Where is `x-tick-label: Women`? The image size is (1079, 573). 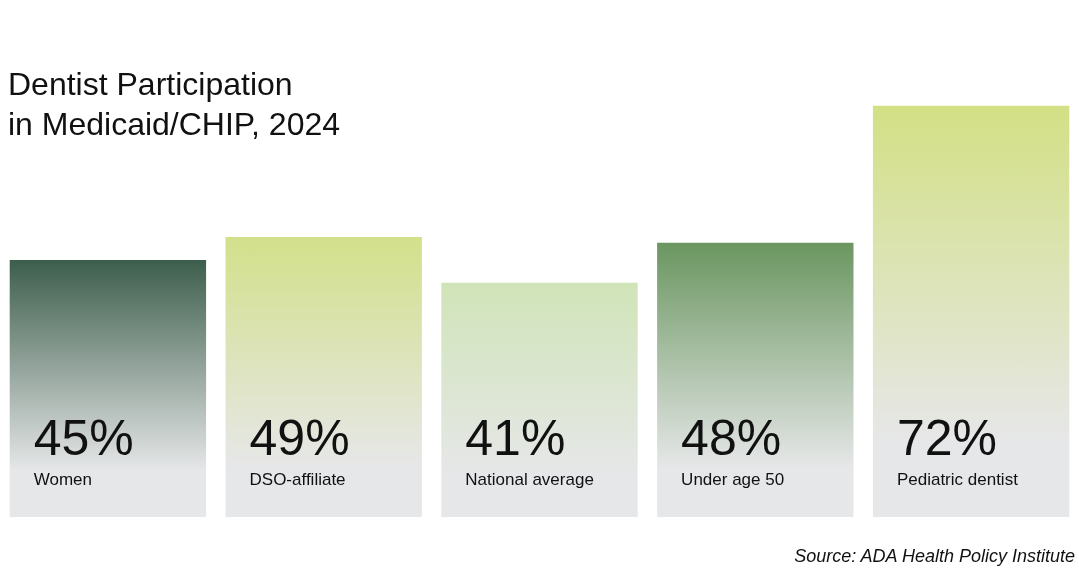
x-tick-label: Women is located at coordinates (62, 479).